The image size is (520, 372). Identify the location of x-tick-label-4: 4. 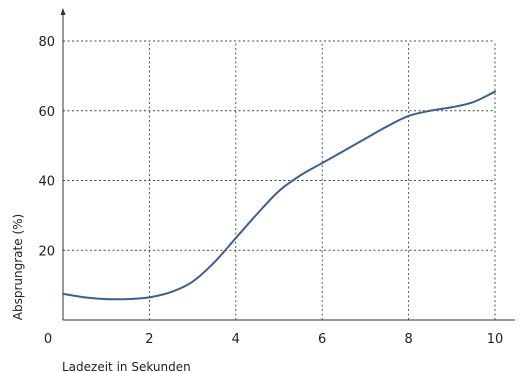
(236, 339).